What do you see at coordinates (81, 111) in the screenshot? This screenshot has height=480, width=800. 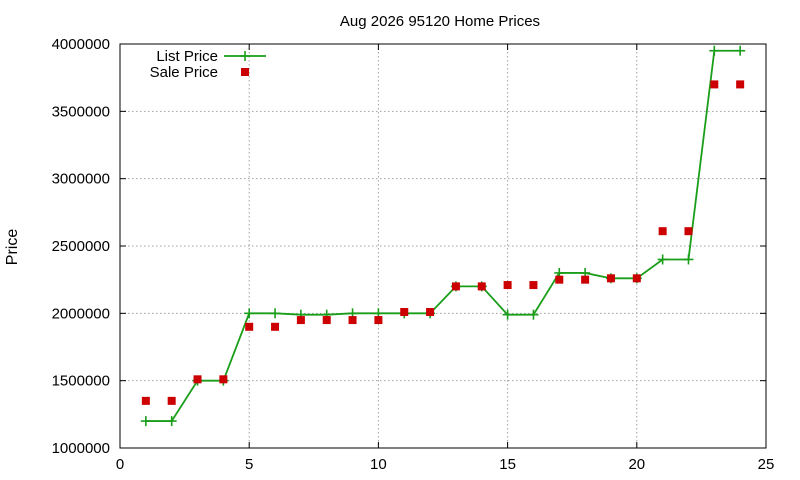 I see `y-tick-label: 3500000` at bounding box center [81, 111].